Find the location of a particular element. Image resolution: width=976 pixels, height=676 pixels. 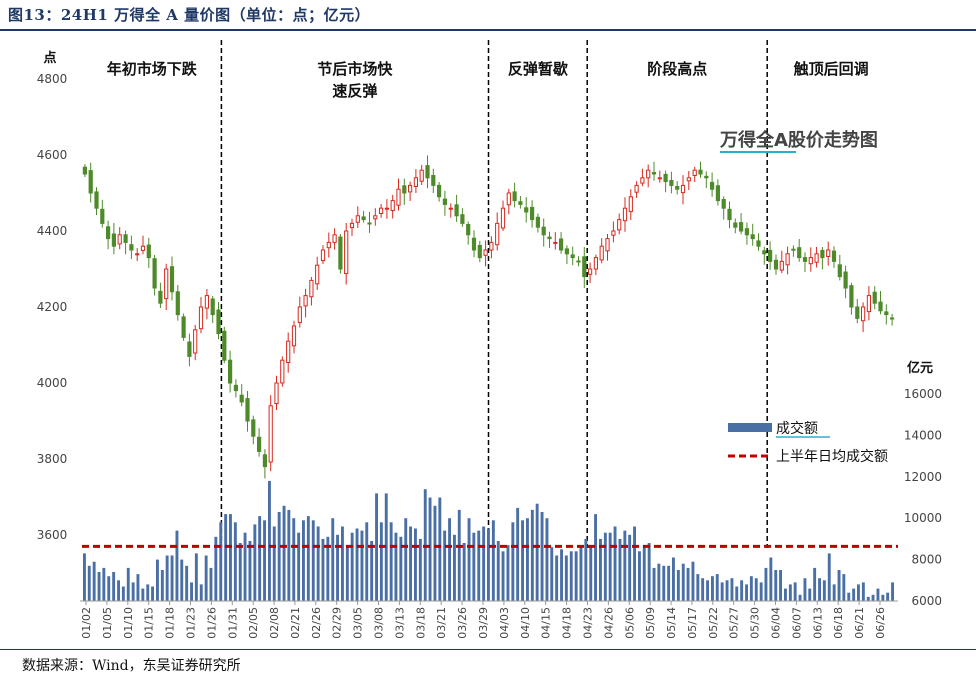

inset-title: 万得全A股价走势图 is located at coordinates (798, 140).